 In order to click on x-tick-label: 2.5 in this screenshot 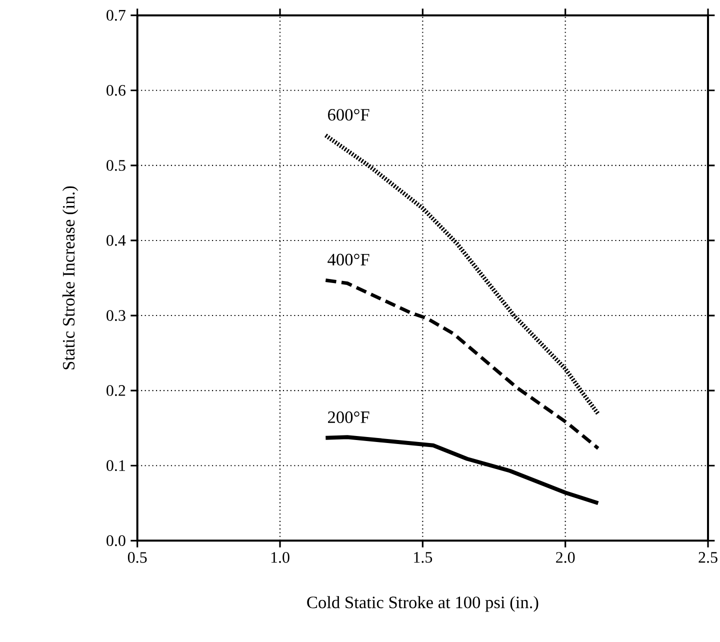, I will do `click(708, 557)`.